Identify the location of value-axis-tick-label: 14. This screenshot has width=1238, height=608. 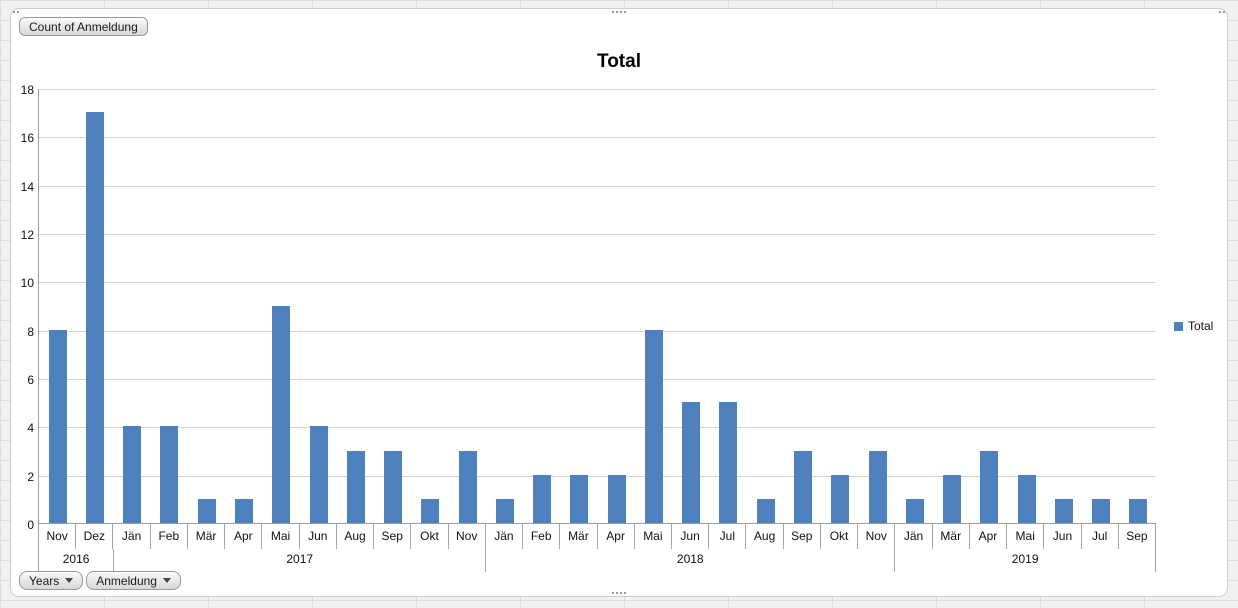
(27, 186).